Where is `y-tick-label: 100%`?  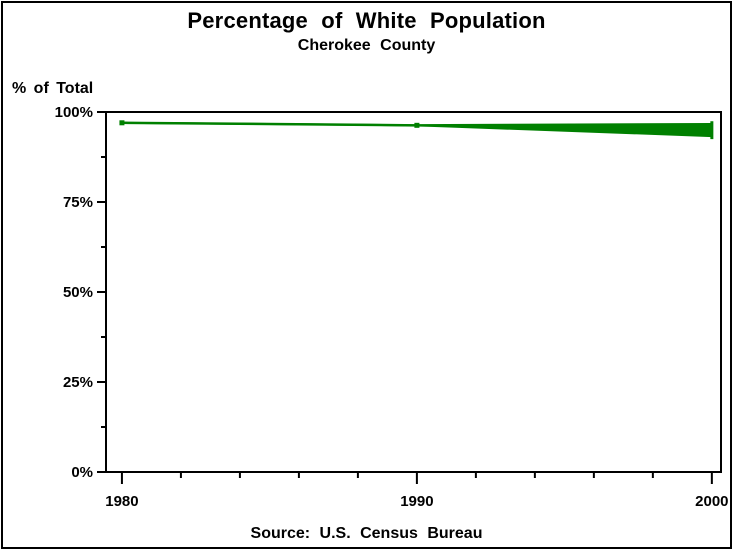 y-tick-label: 100% is located at coordinates (74, 112).